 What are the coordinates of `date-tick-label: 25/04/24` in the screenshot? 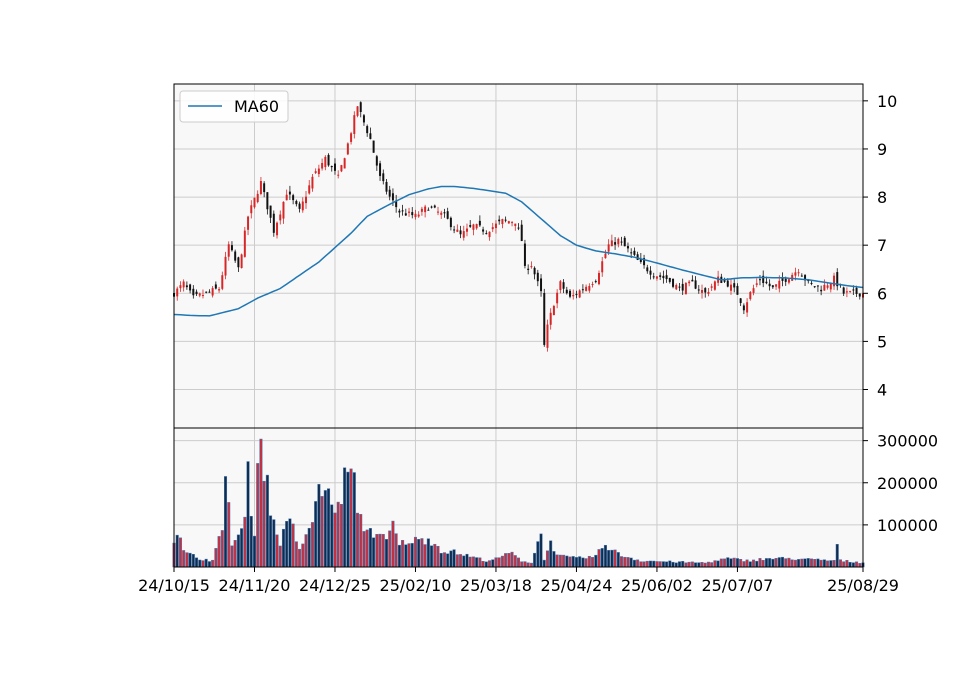 It's located at (577, 585).